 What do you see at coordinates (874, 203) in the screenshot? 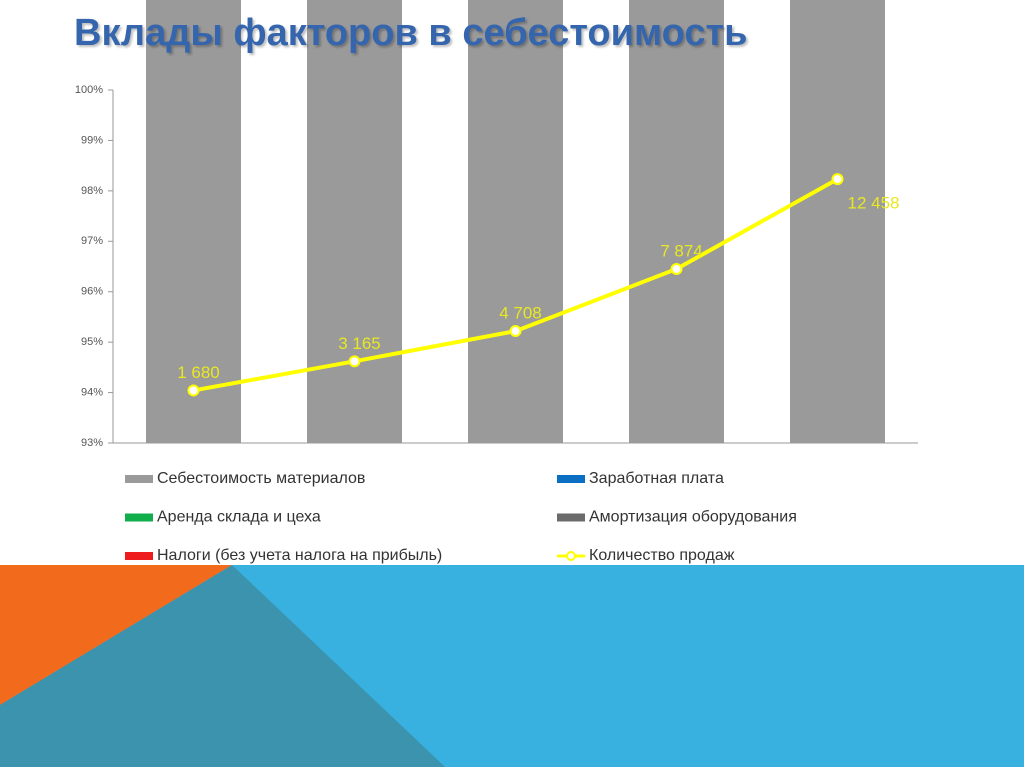
I see `line-label: 12 458` at bounding box center [874, 203].